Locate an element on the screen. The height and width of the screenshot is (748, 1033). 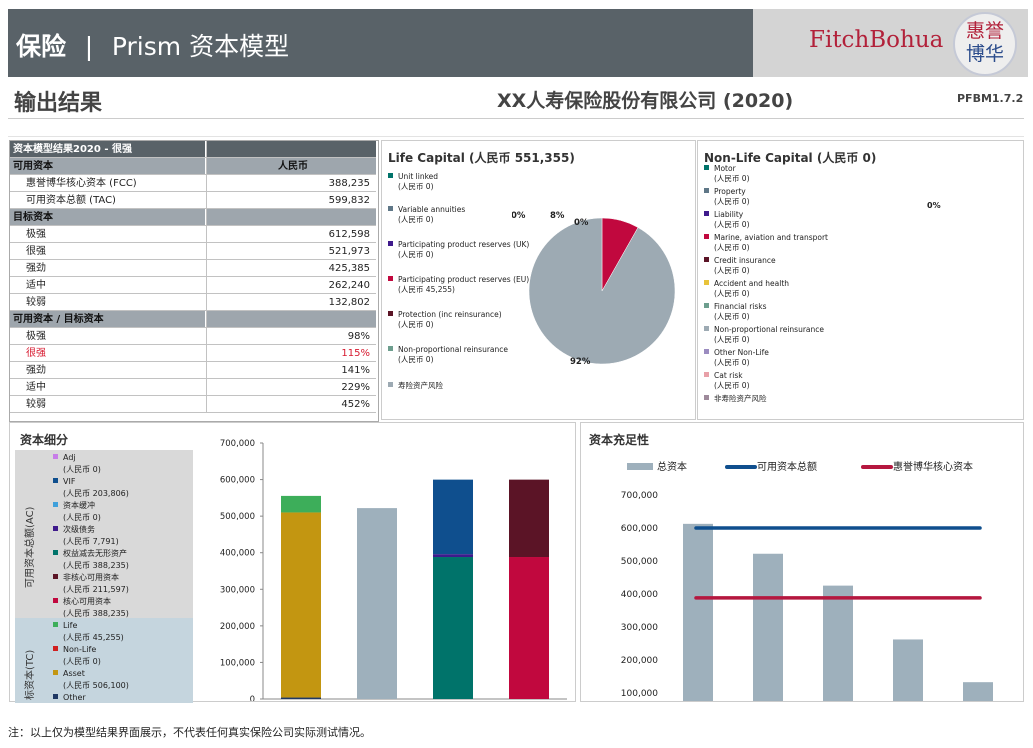
breakdown-legend-item: 非核心可用资本 (人民币 211,597) is located at coordinates (91, 583).